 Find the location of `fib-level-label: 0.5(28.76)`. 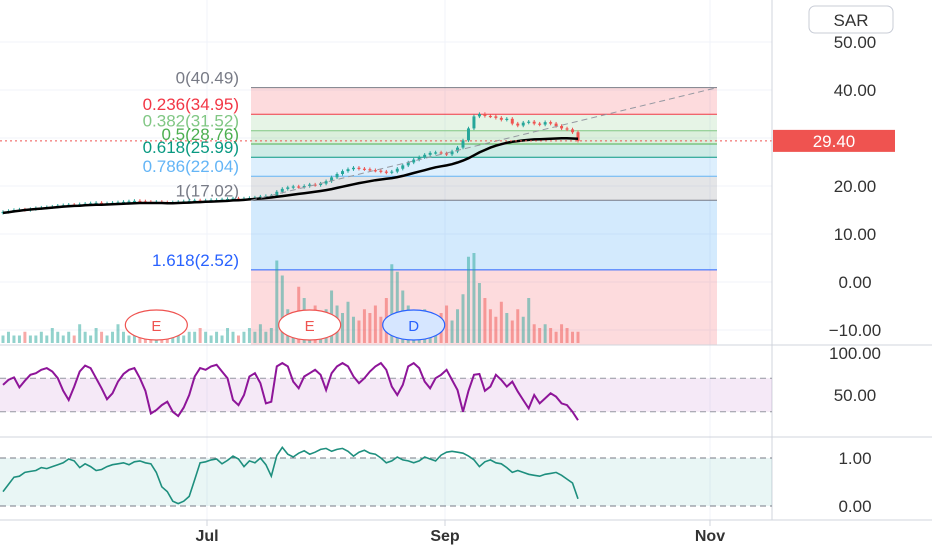

fib-level-label: 0.5(28.76) is located at coordinates (201, 134).